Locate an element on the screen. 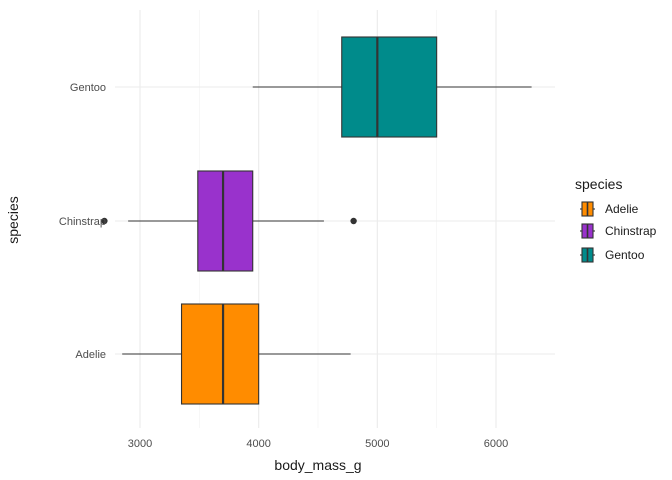 Image resolution: width=672 pixels, height=480 pixels. x-tick-label: 5000 is located at coordinates (377, 444).